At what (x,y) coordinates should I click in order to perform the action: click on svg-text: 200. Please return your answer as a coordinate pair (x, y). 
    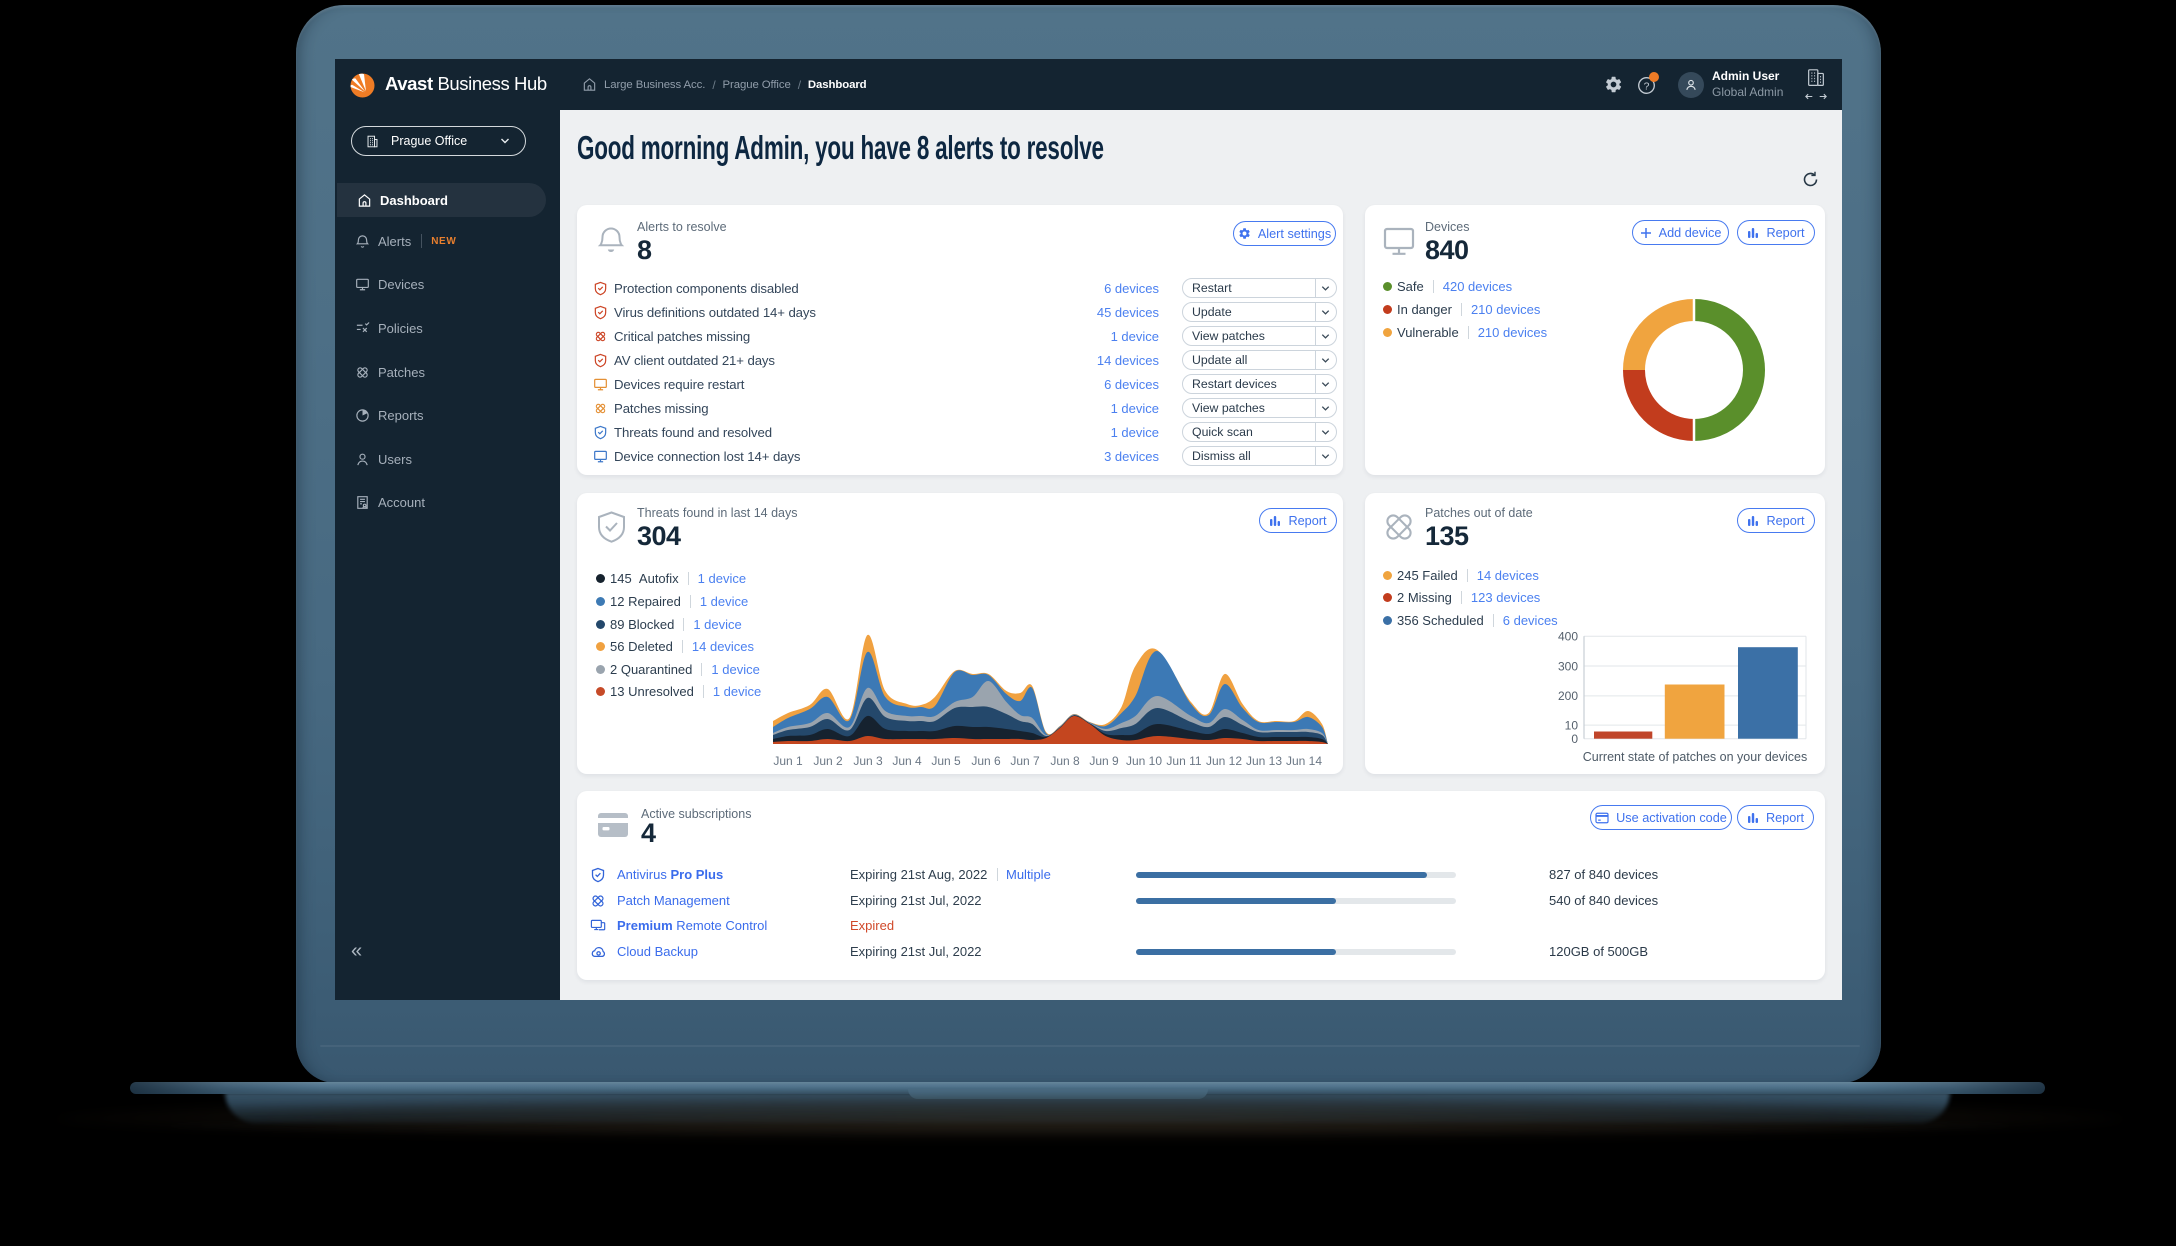
    Looking at the image, I should click on (1568, 696).